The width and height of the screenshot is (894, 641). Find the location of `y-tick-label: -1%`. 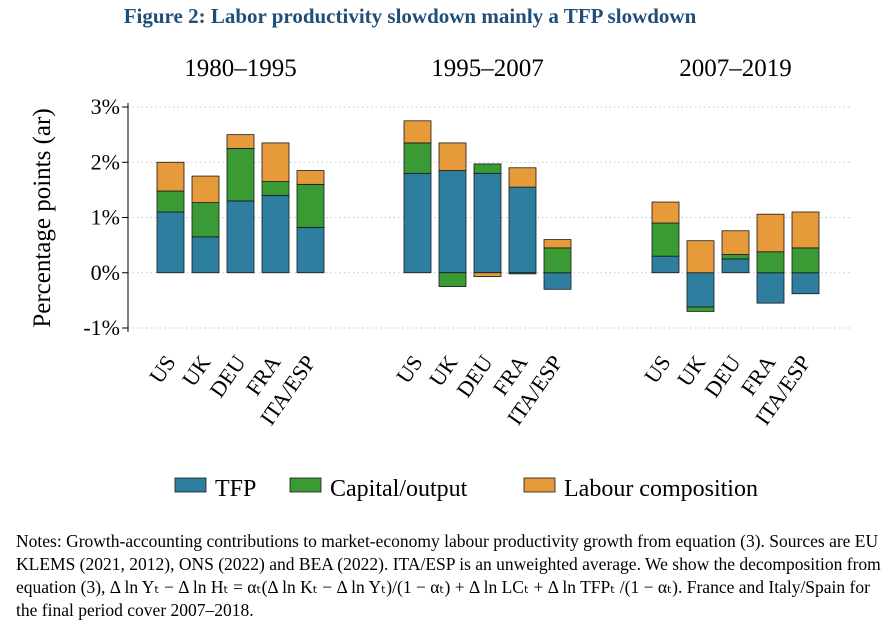

y-tick-label: -1% is located at coordinates (101, 327).